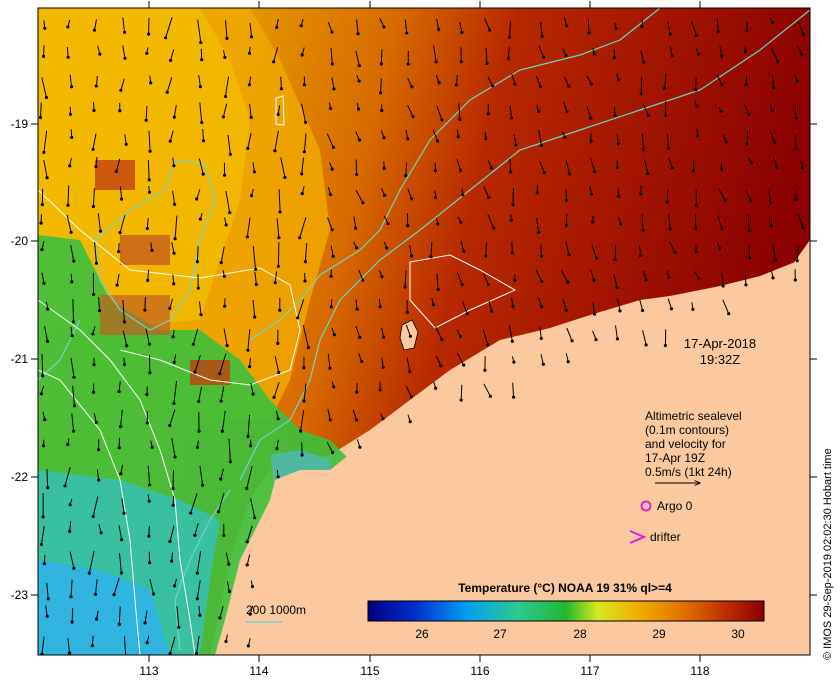 This screenshot has width=840, height=680. I want to click on x-tick-label: 113, so click(148, 671).